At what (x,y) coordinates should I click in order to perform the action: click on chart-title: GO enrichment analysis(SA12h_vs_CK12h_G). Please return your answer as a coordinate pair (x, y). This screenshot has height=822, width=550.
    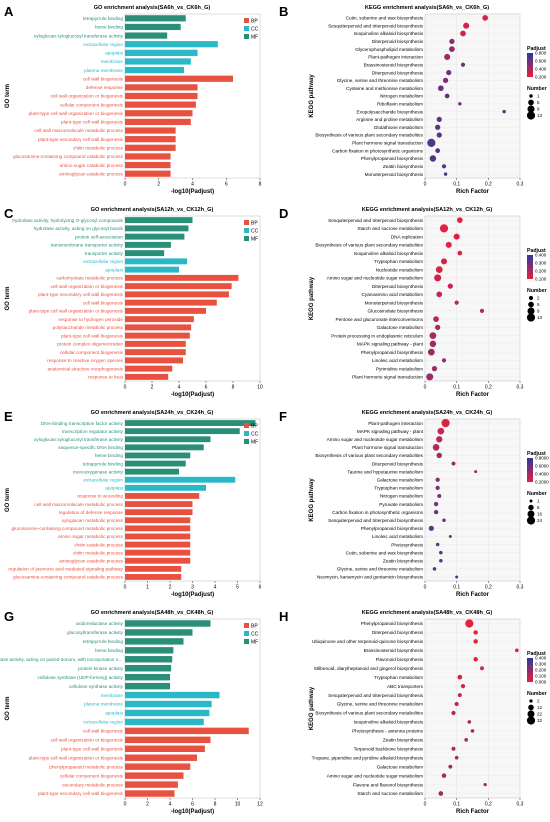
    Looking at the image, I should click on (152, 210).